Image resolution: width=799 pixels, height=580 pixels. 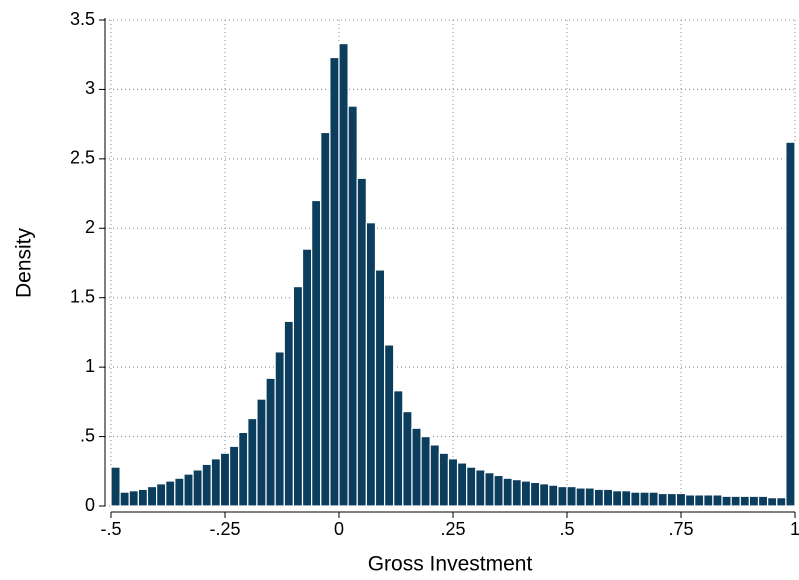 What do you see at coordinates (339, 529) in the screenshot?
I see `x-tick-label: 0` at bounding box center [339, 529].